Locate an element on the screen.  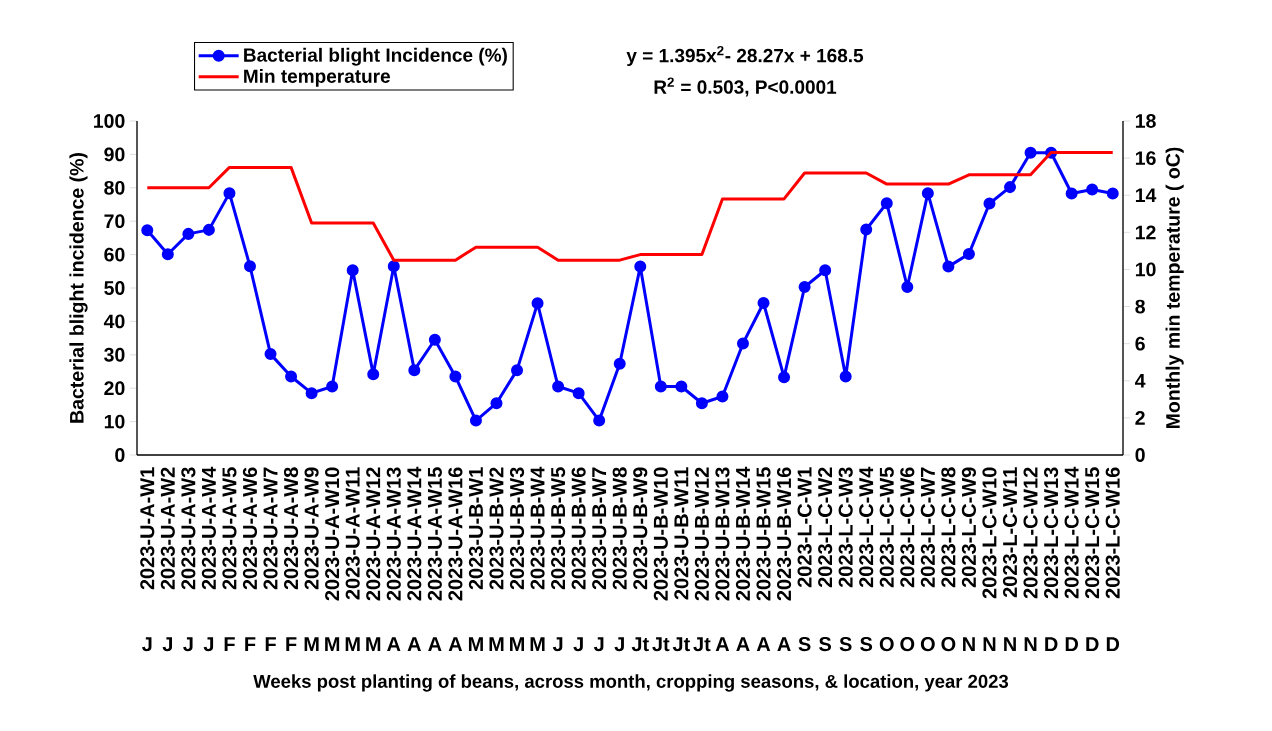
x-tick-label: 2023-L-C-W2 is located at coordinates (825, 527).